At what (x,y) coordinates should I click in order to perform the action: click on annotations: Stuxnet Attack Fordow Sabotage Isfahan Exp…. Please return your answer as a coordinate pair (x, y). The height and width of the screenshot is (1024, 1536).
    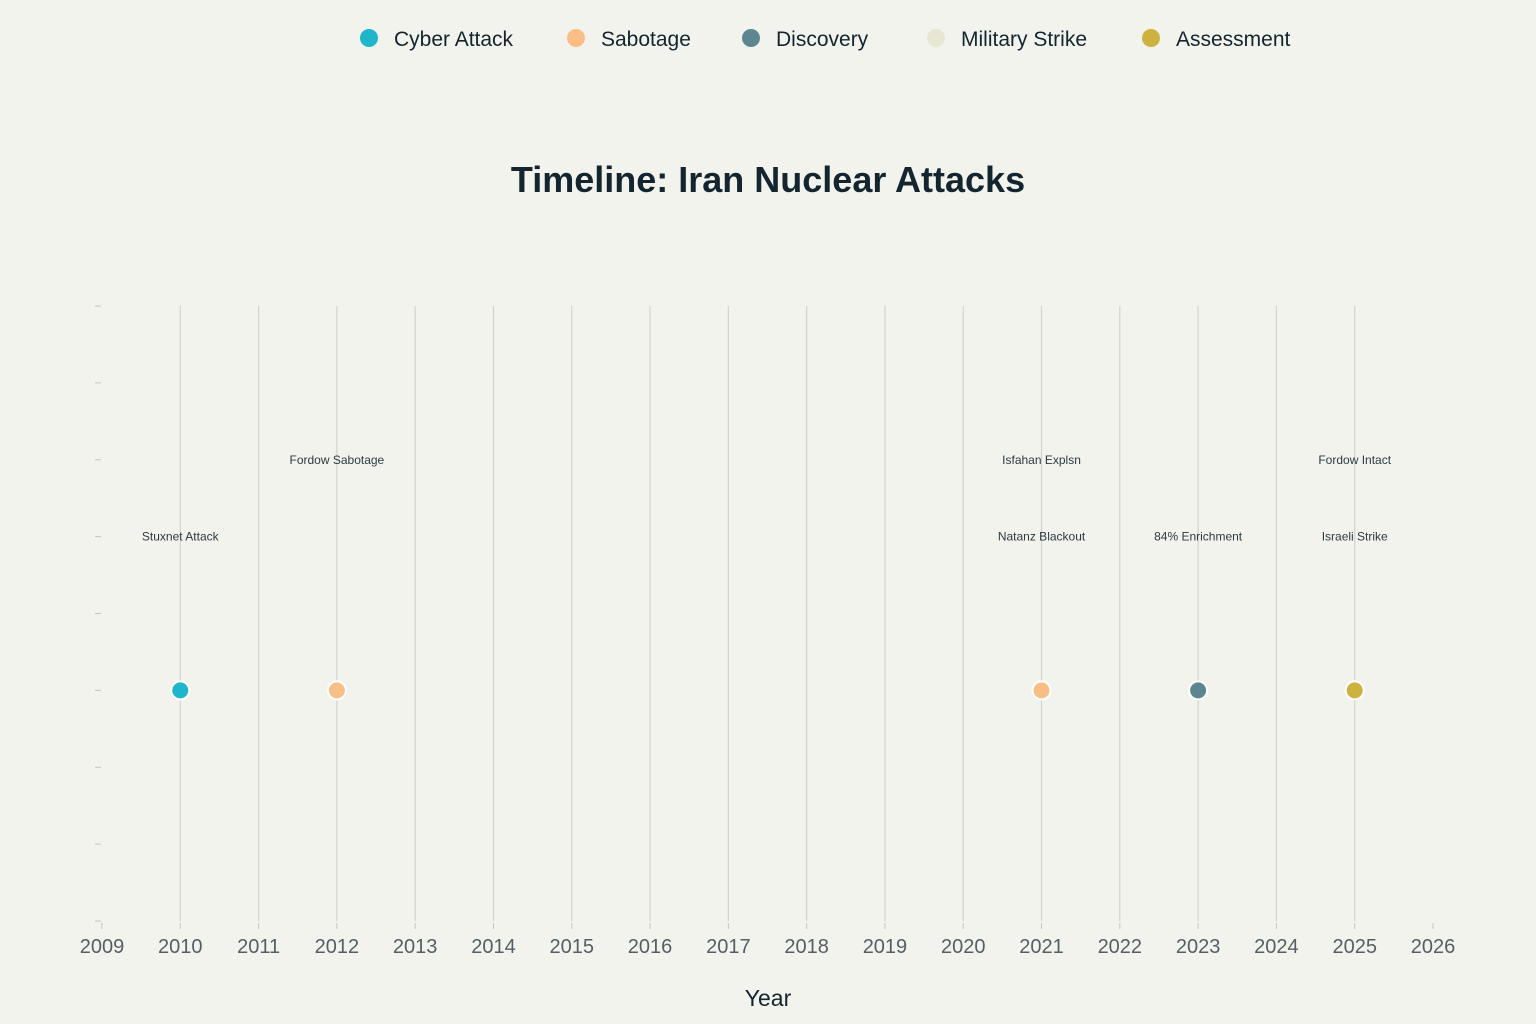
    Looking at the image, I should click on (767, 498).